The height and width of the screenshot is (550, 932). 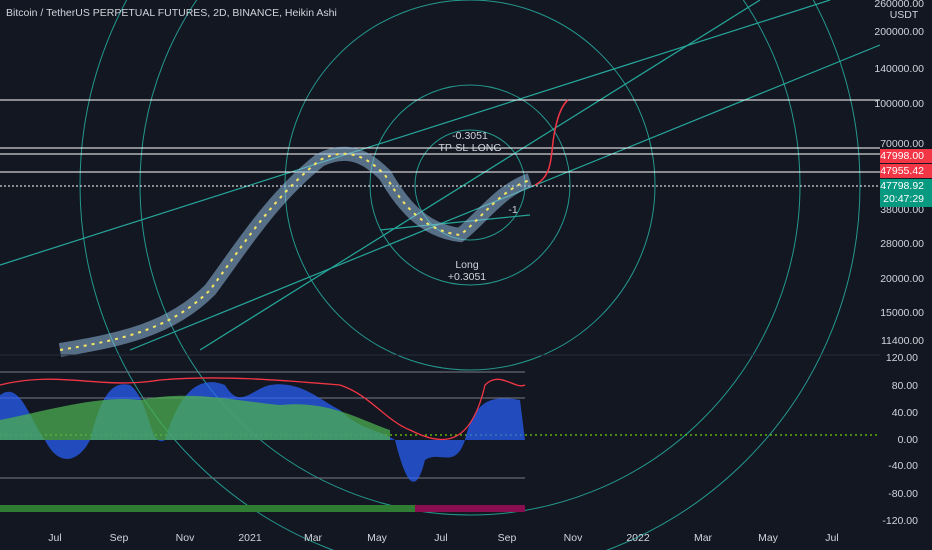 What do you see at coordinates (250, 538) in the screenshot?
I see `time-label: 2021` at bounding box center [250, 538].